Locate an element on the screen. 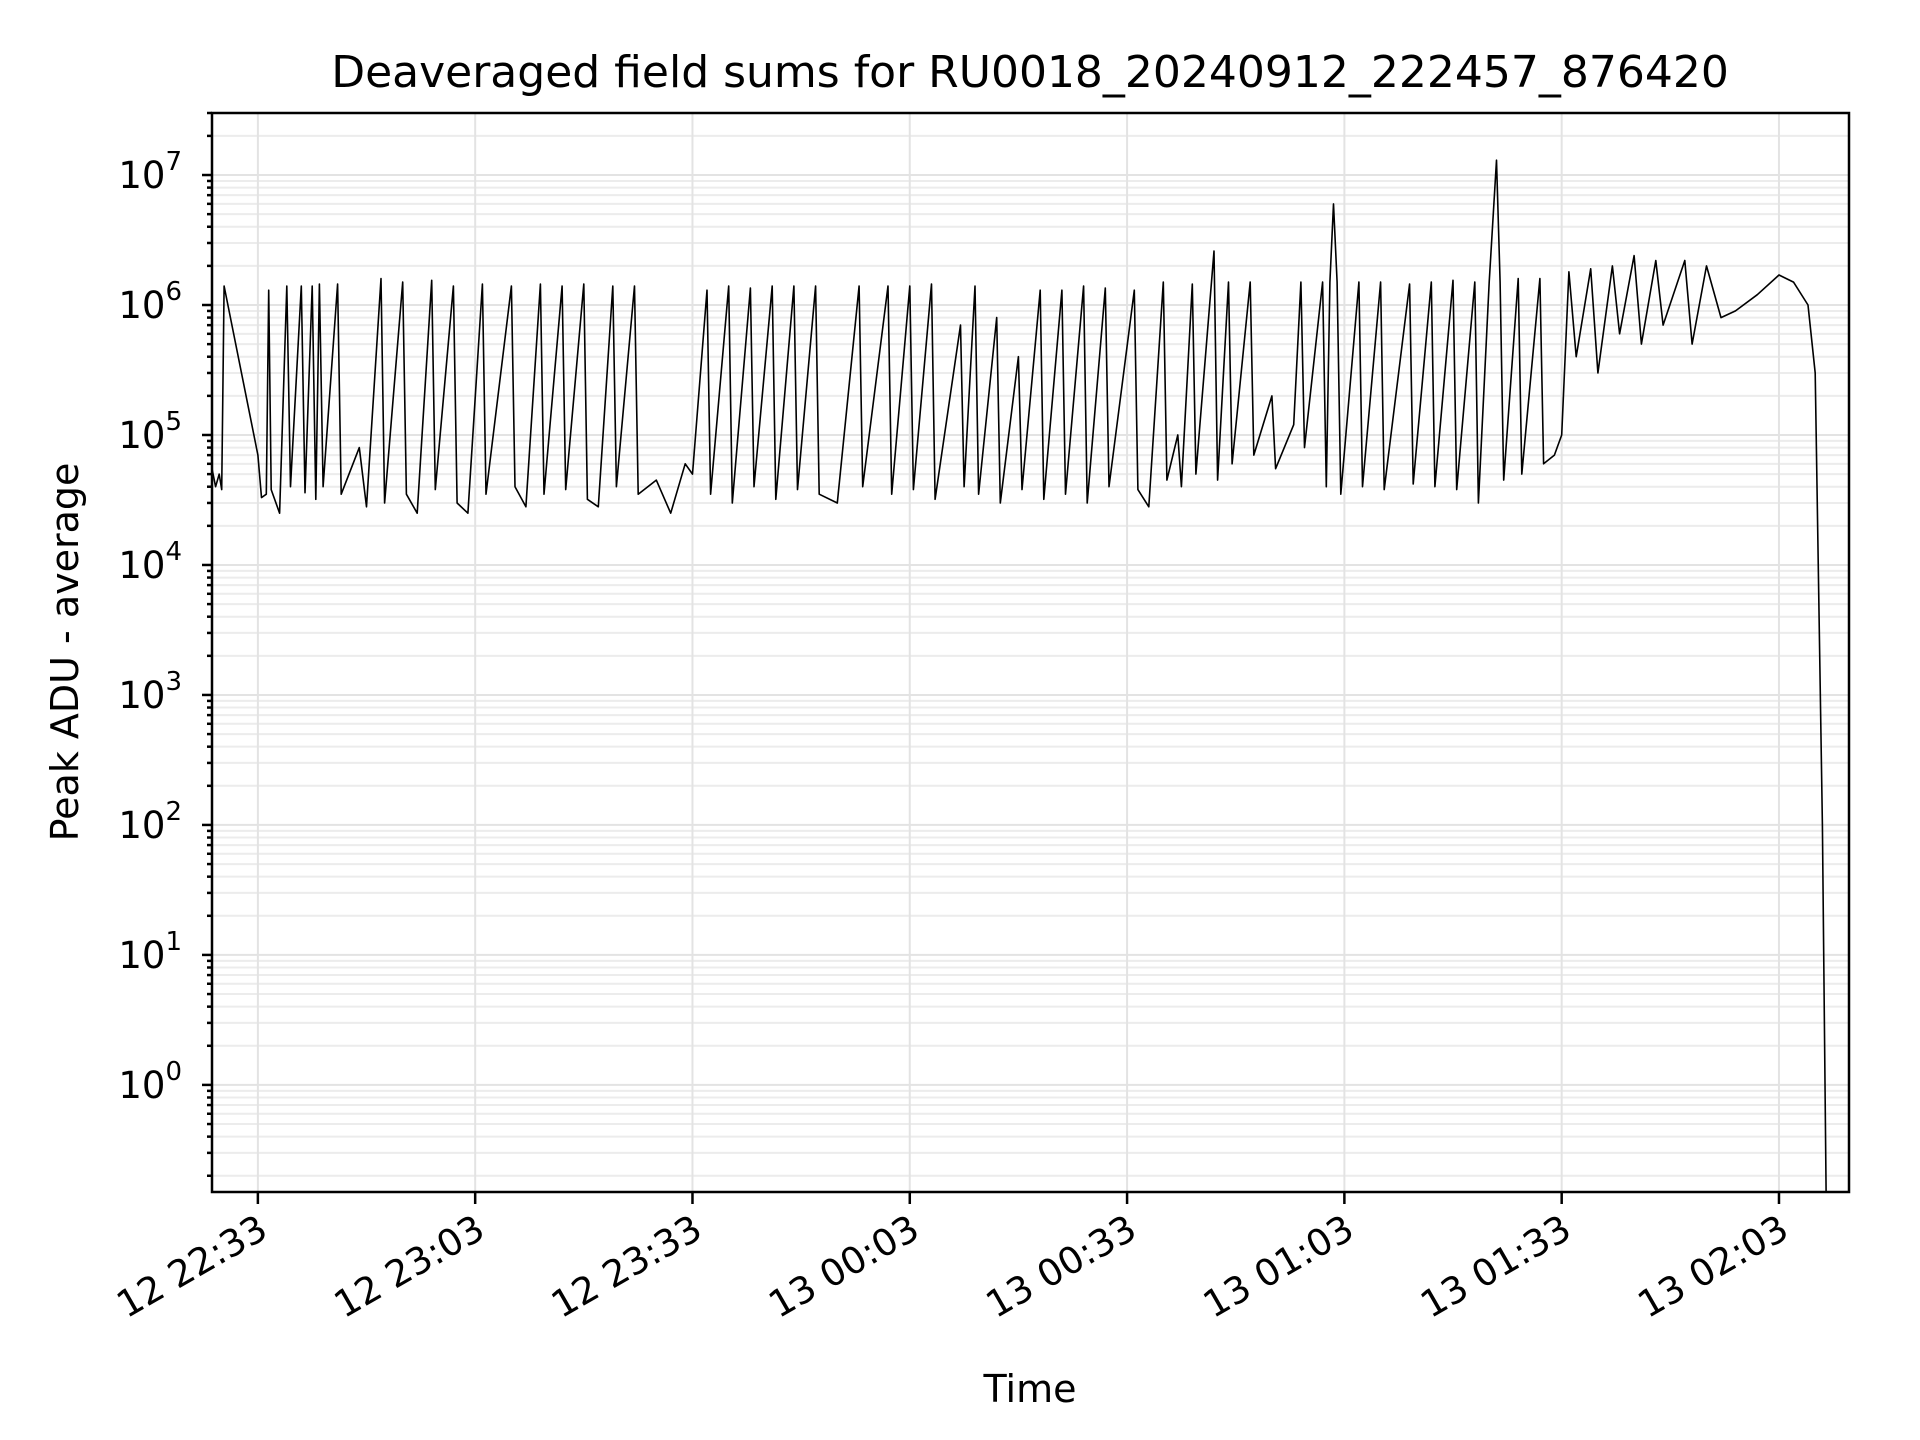 This screenshot has height=1440, width=1920. y-tick-label-exp: 7 is located at coordinates (173, 162).